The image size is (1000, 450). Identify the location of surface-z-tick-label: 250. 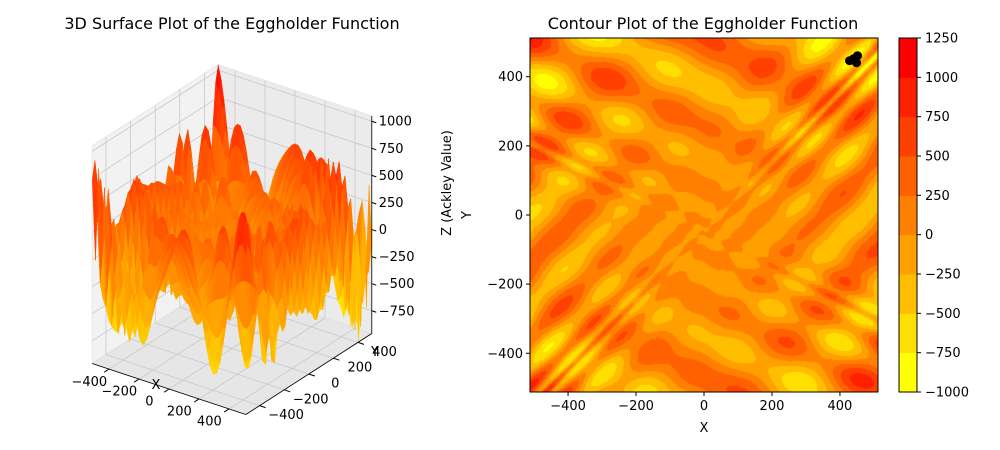
(391, 203).